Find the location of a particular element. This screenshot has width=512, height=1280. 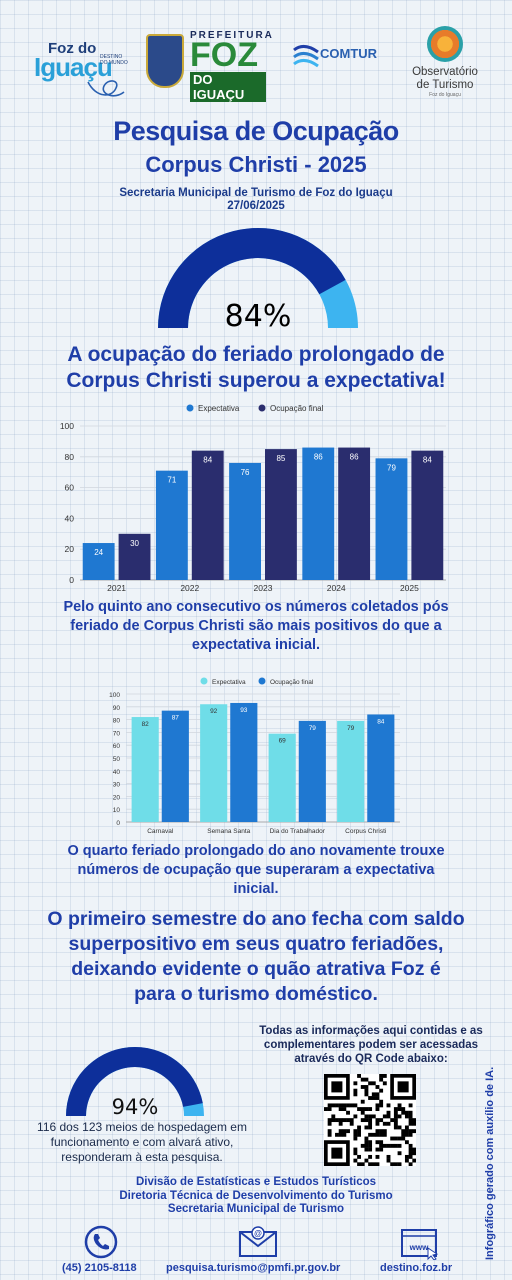

bar-value-label: 87 is located at coordinates (176, 718).